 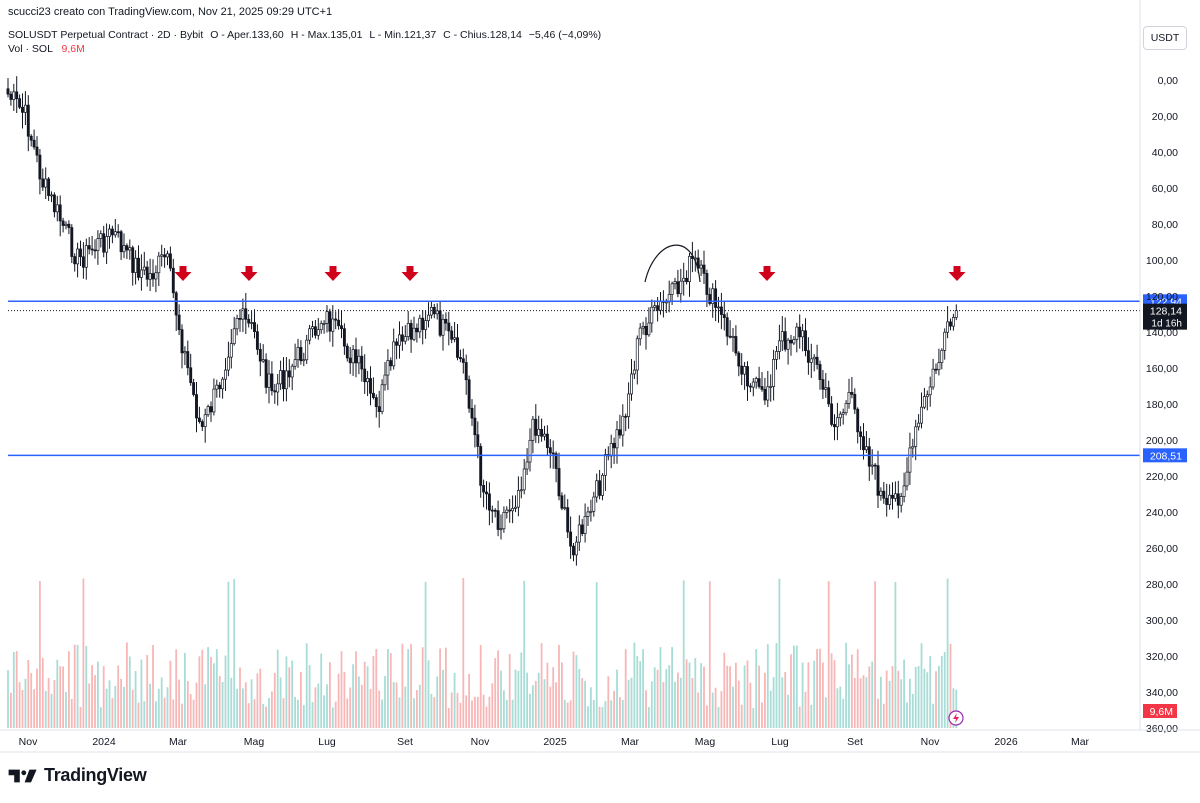 What do you see at coordinates (77, 775) in the screenshot?
I see `tradingview-footer: TradingView` at bounding box center [77, 775].